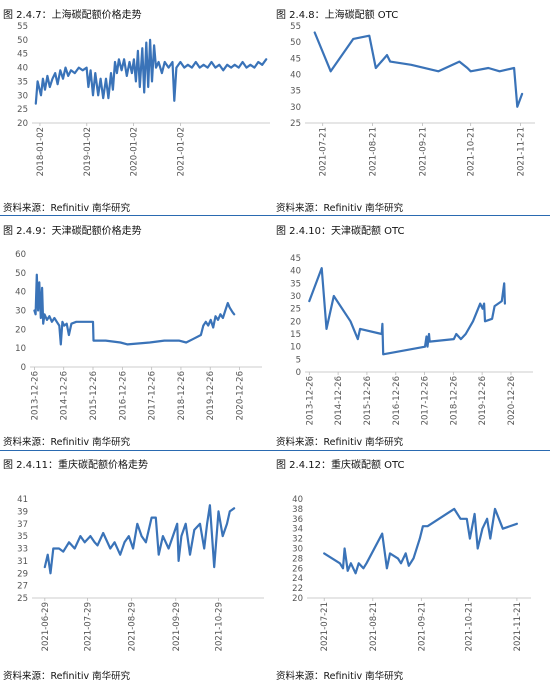 The image size is (550, 682). I want to click on x-tick-label: 2021-08-29, so click(133, 626).